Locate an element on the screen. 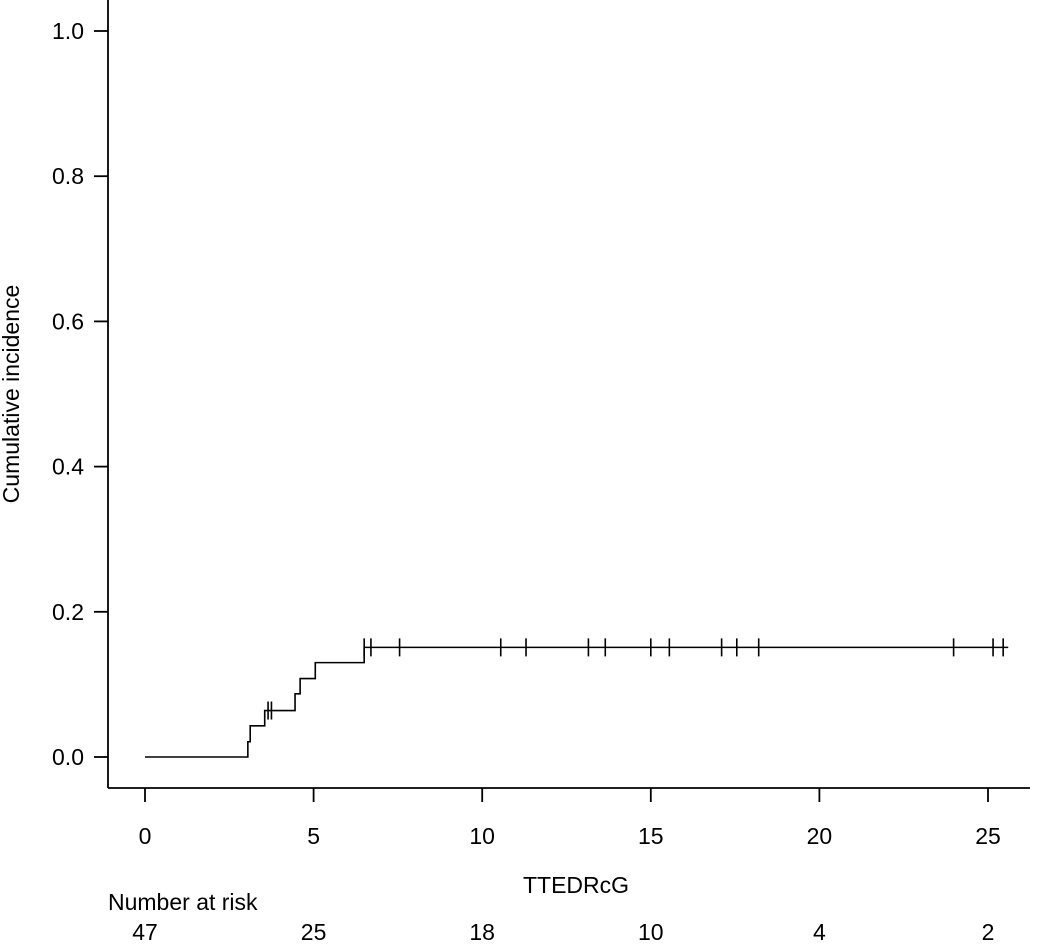 Image resolution: width=1043 pixels, height=945 pixels. y-ticks: 0.0 0.2 0.4 0.6 0.8 1.0 is located at coordinates (80, 394).